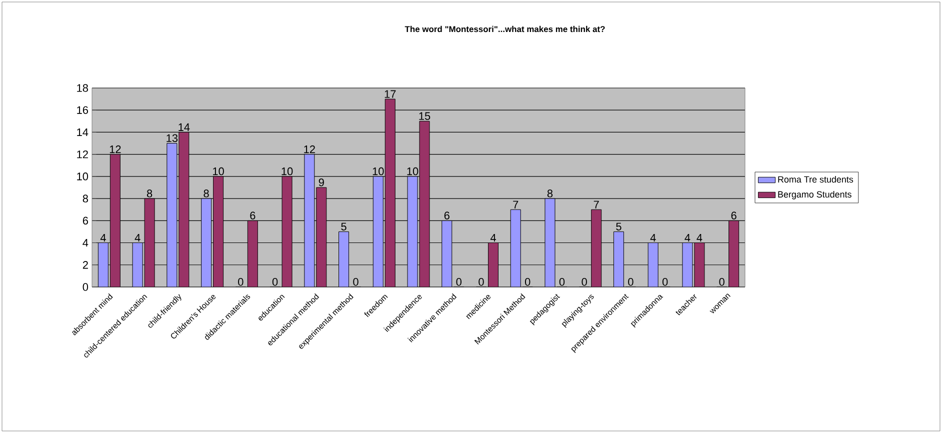  Describe the element at coordinates (816, 179) in the screenshot. I see `legend-label: Roma Tre students` at that location.